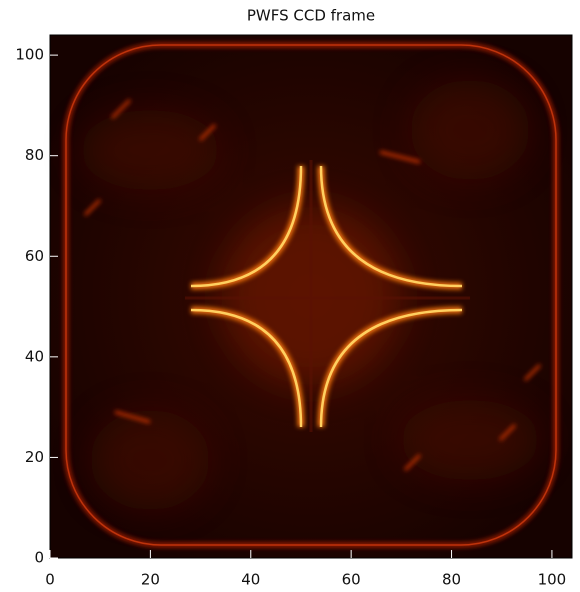  I want to click on chart-title: PWFS CCD frame, so click(311, 16).